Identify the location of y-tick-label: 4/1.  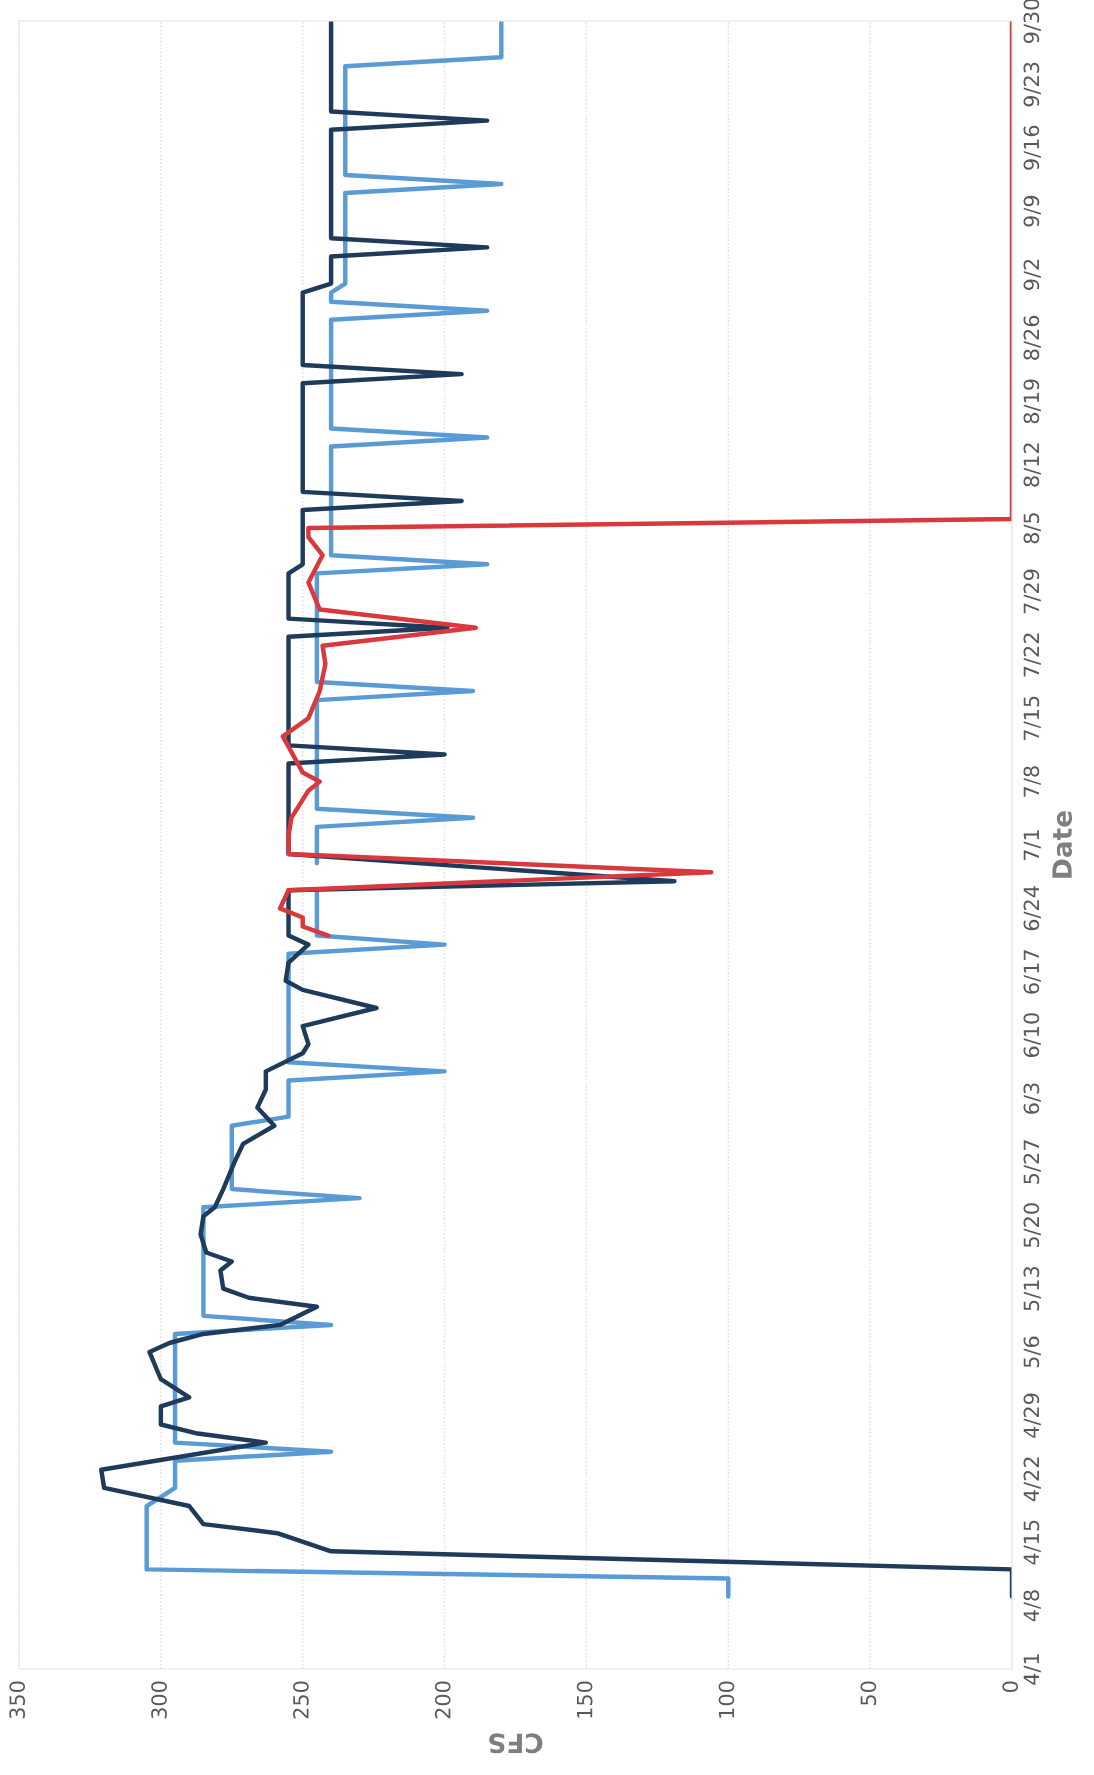
(1032, 1669).